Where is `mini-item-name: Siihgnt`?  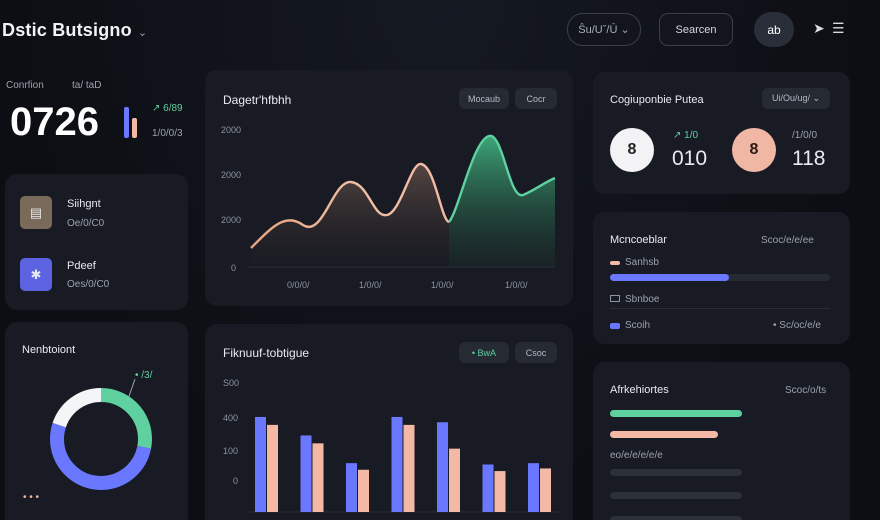
mini-item-name: Siihgnt is located at coordinates (84, 204).